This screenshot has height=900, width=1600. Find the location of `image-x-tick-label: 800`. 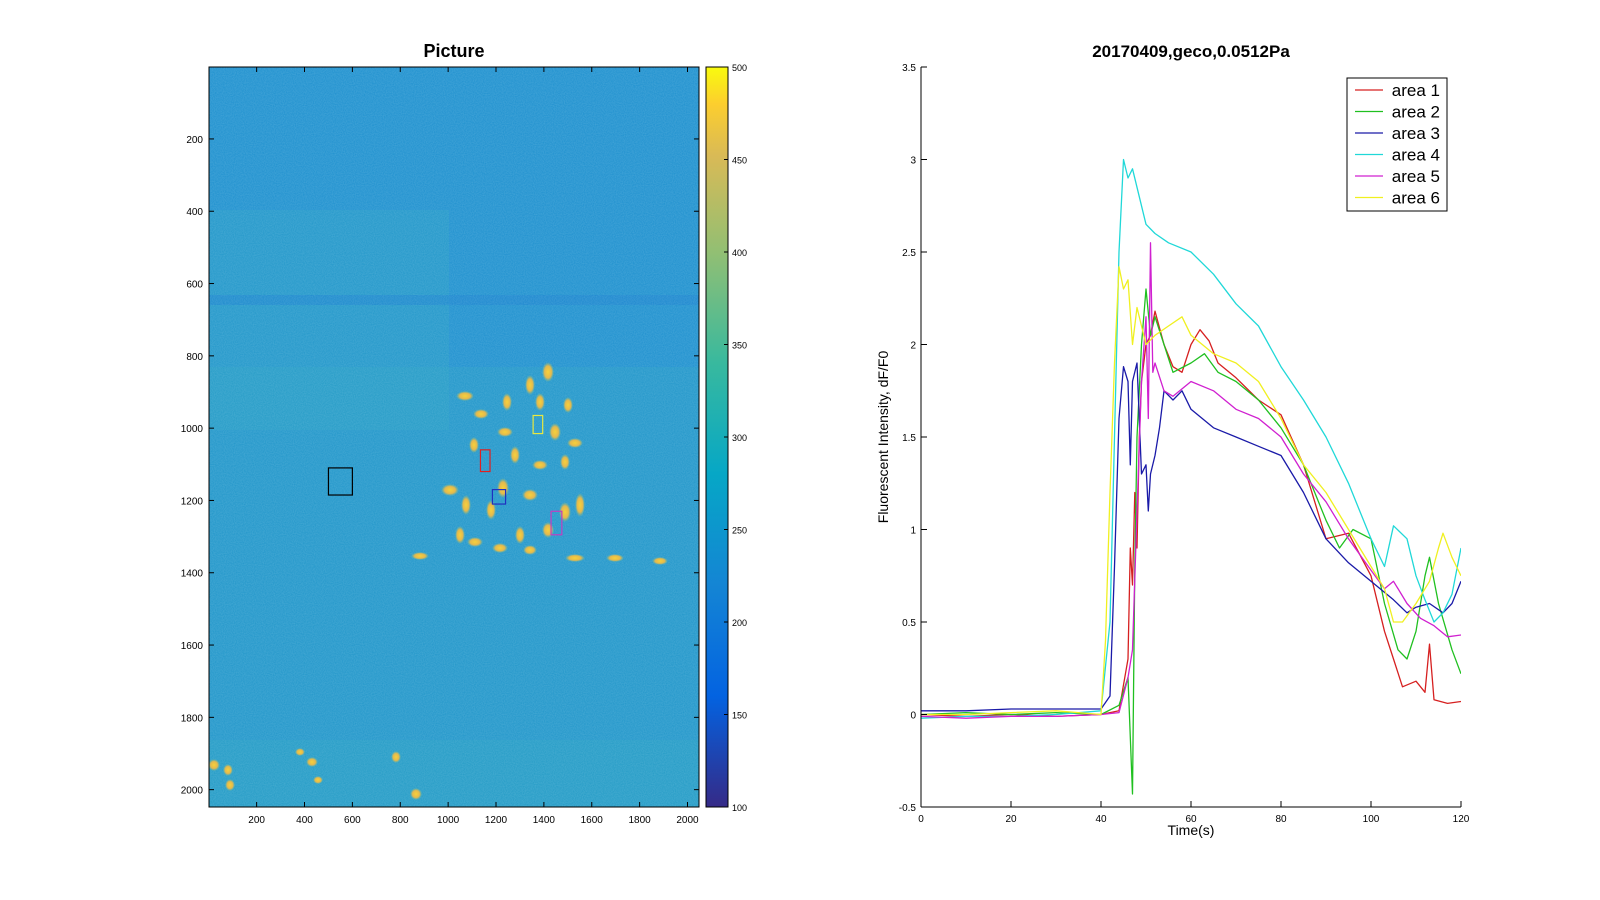

image-x-tick-label: 800 is located at coordinates (400, 820).